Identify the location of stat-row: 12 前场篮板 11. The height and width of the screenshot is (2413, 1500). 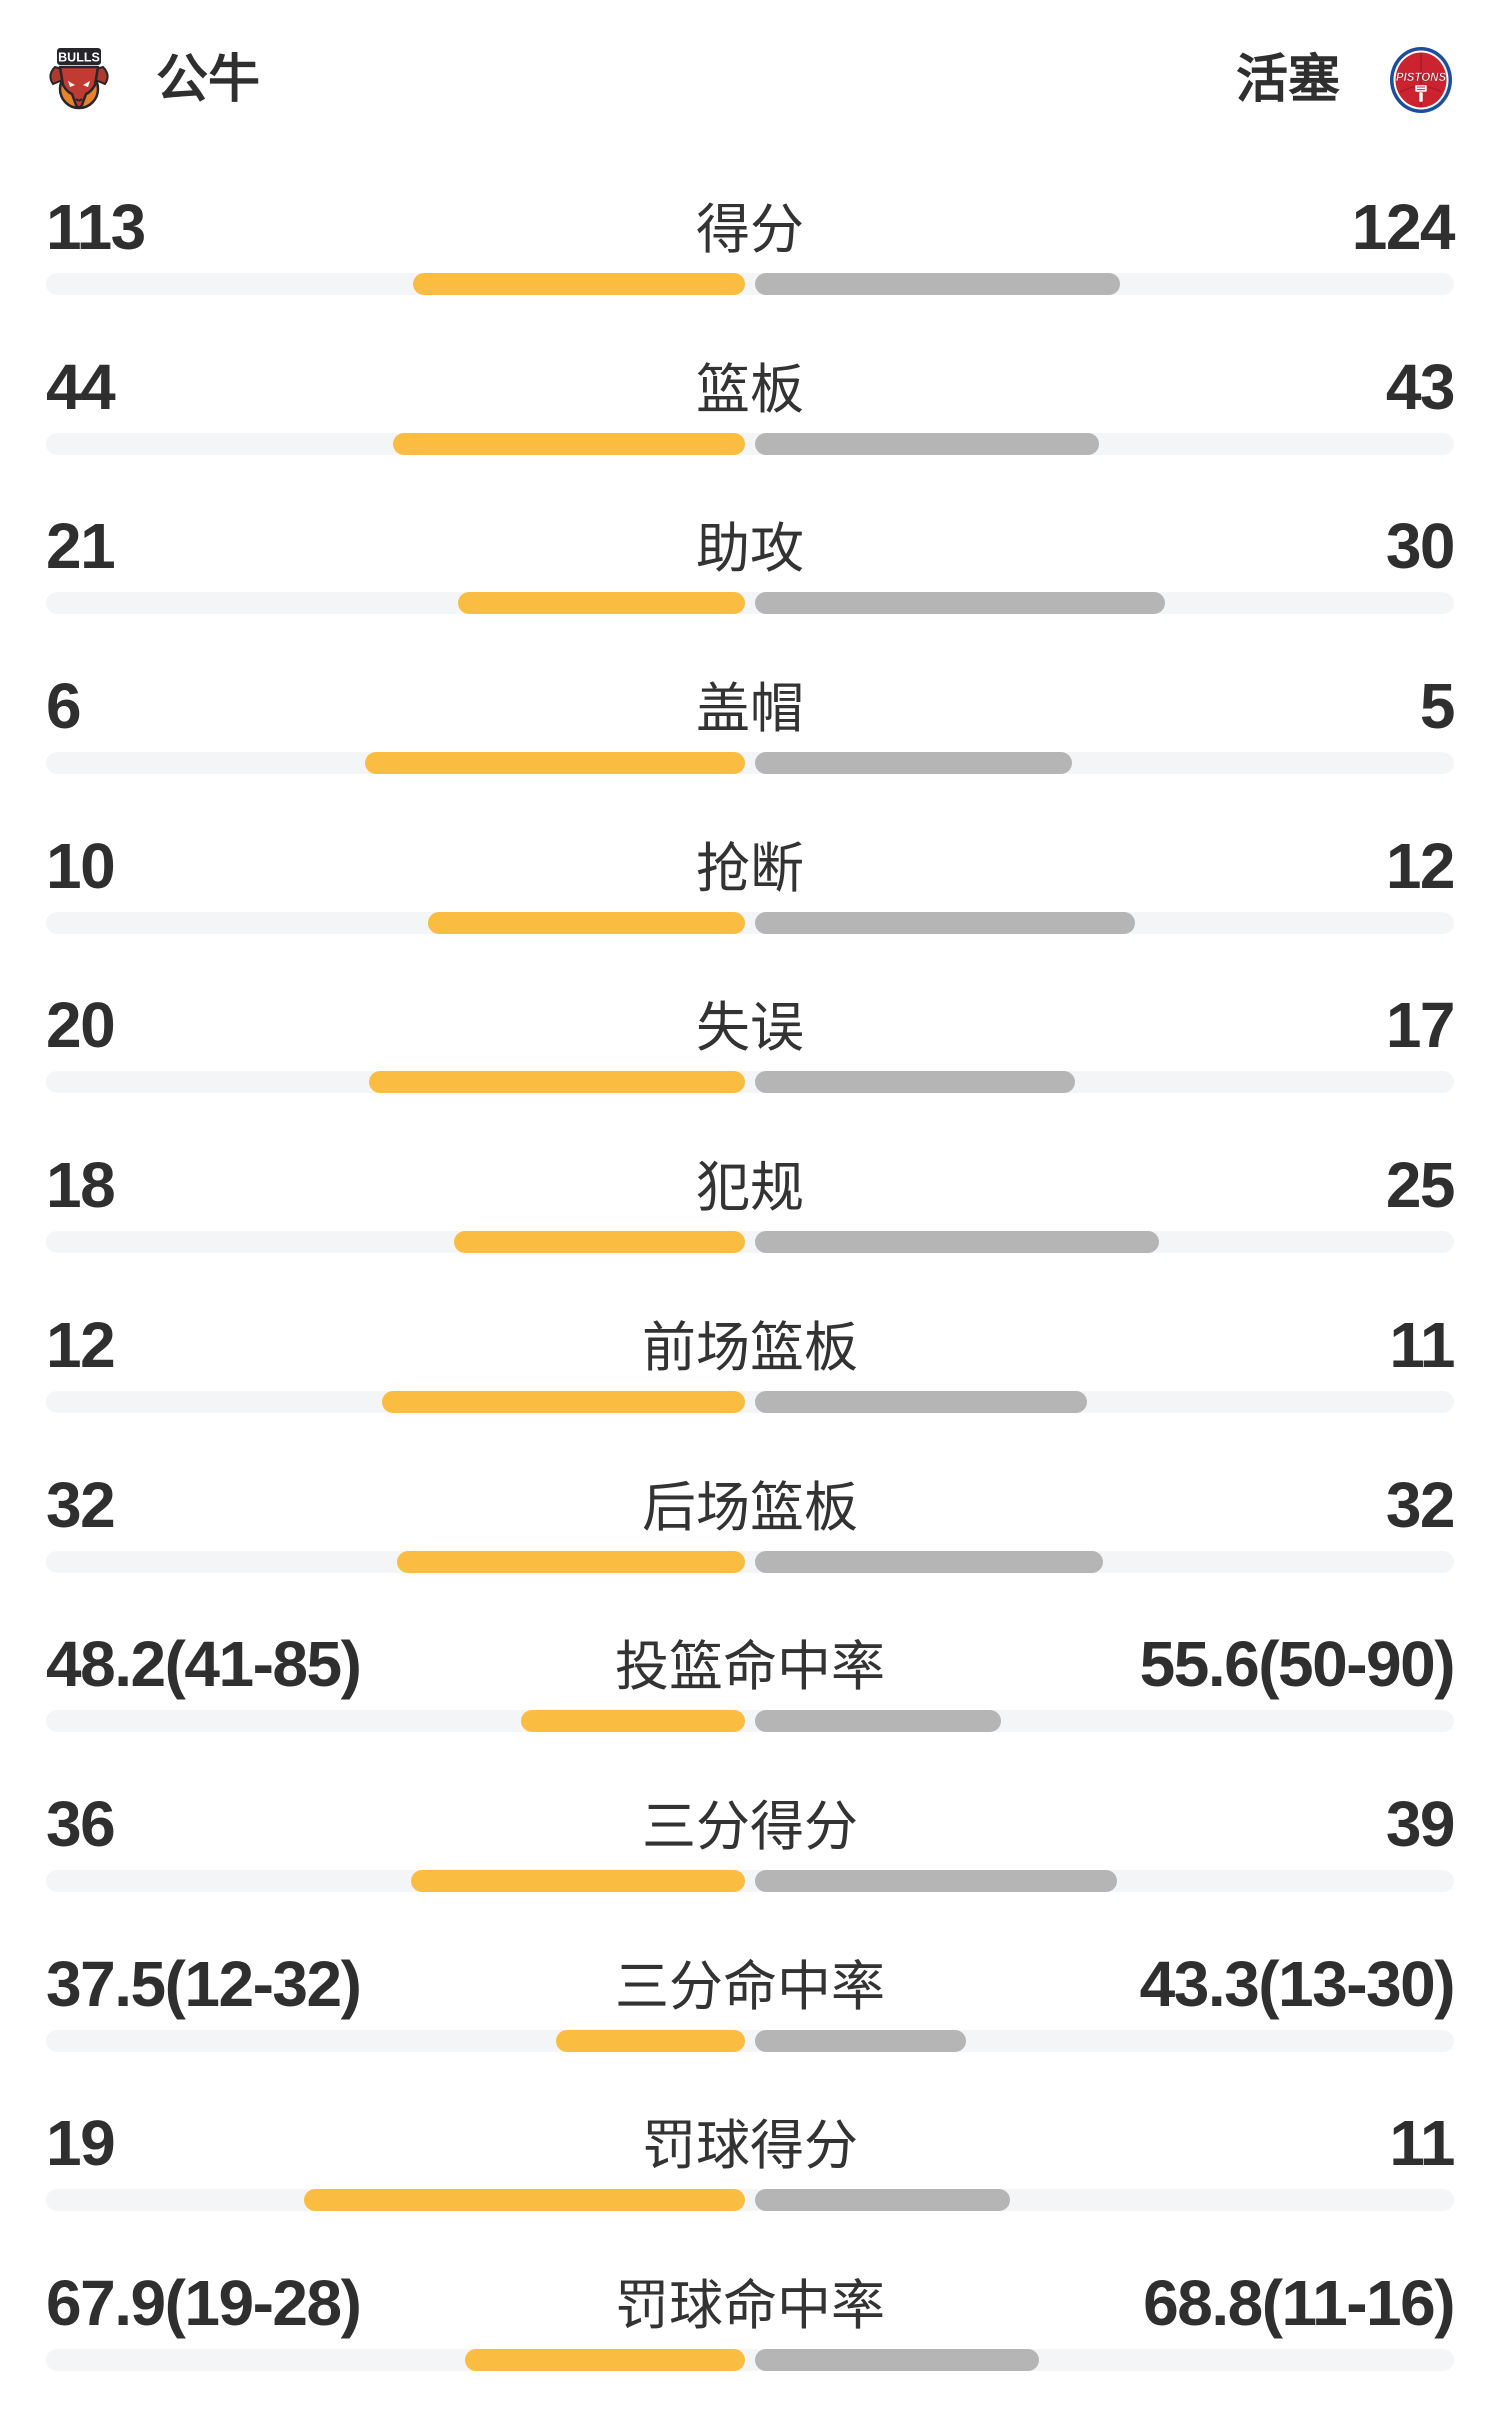
(750, 1375).